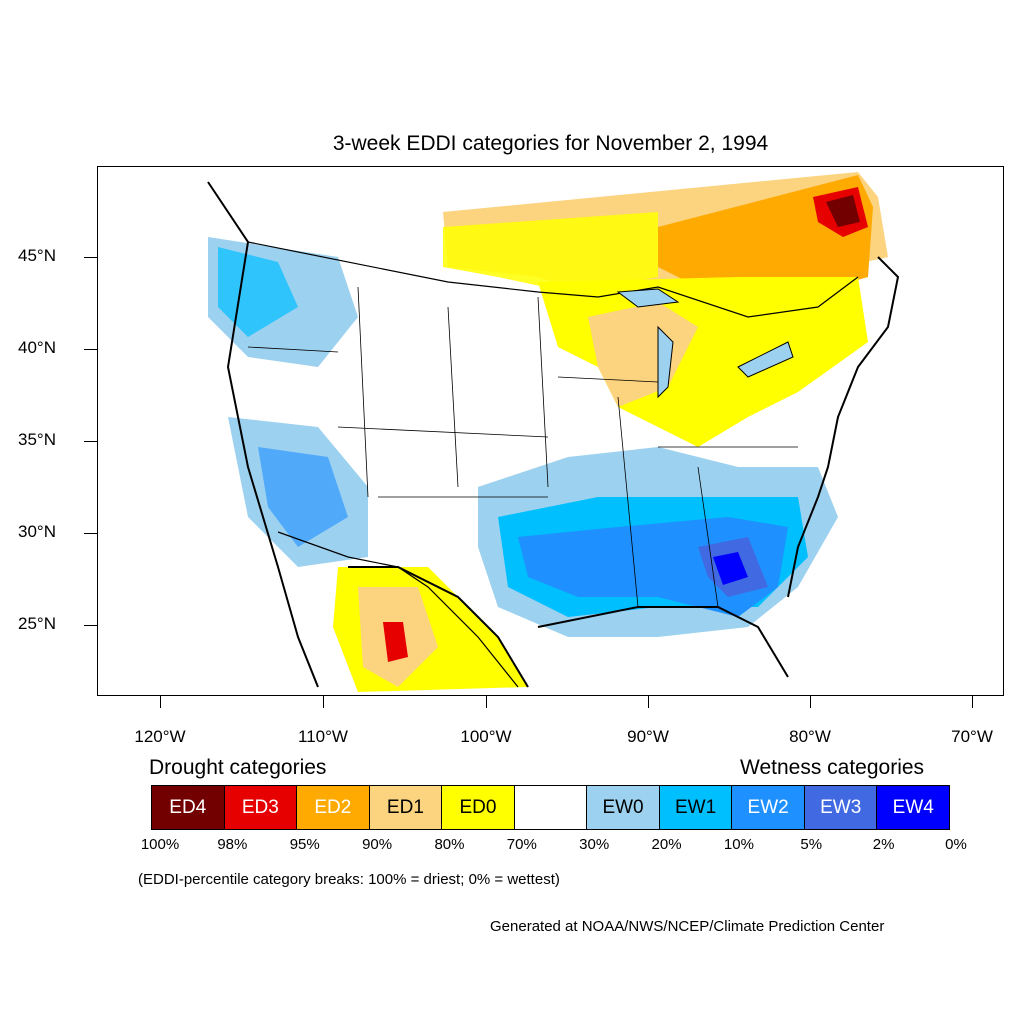 Image resolution: width=1024 pixels, height=1024 pixels. Describe the element at coordinates (594, 844) in the screenshot. I see `percentile-break-label: 30%` at that location.